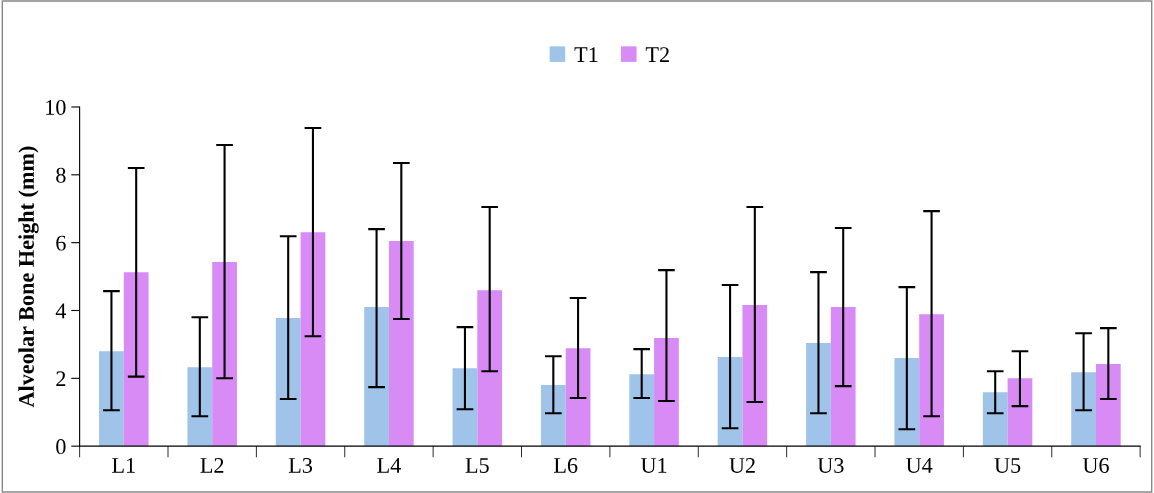  Describe the element at coordinates (566, 465) in the screenshot. I see `x-tick-label: L6` at that location.